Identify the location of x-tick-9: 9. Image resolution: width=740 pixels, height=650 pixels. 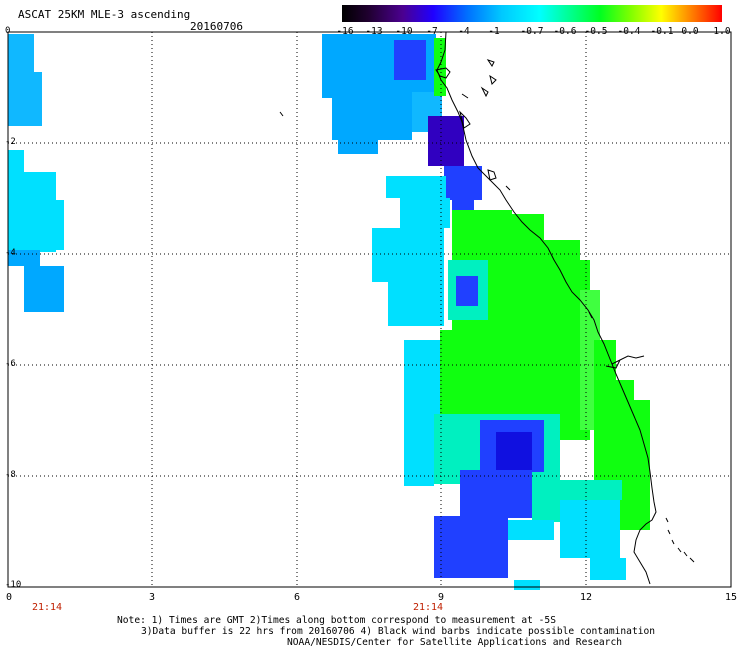
(441, 597).